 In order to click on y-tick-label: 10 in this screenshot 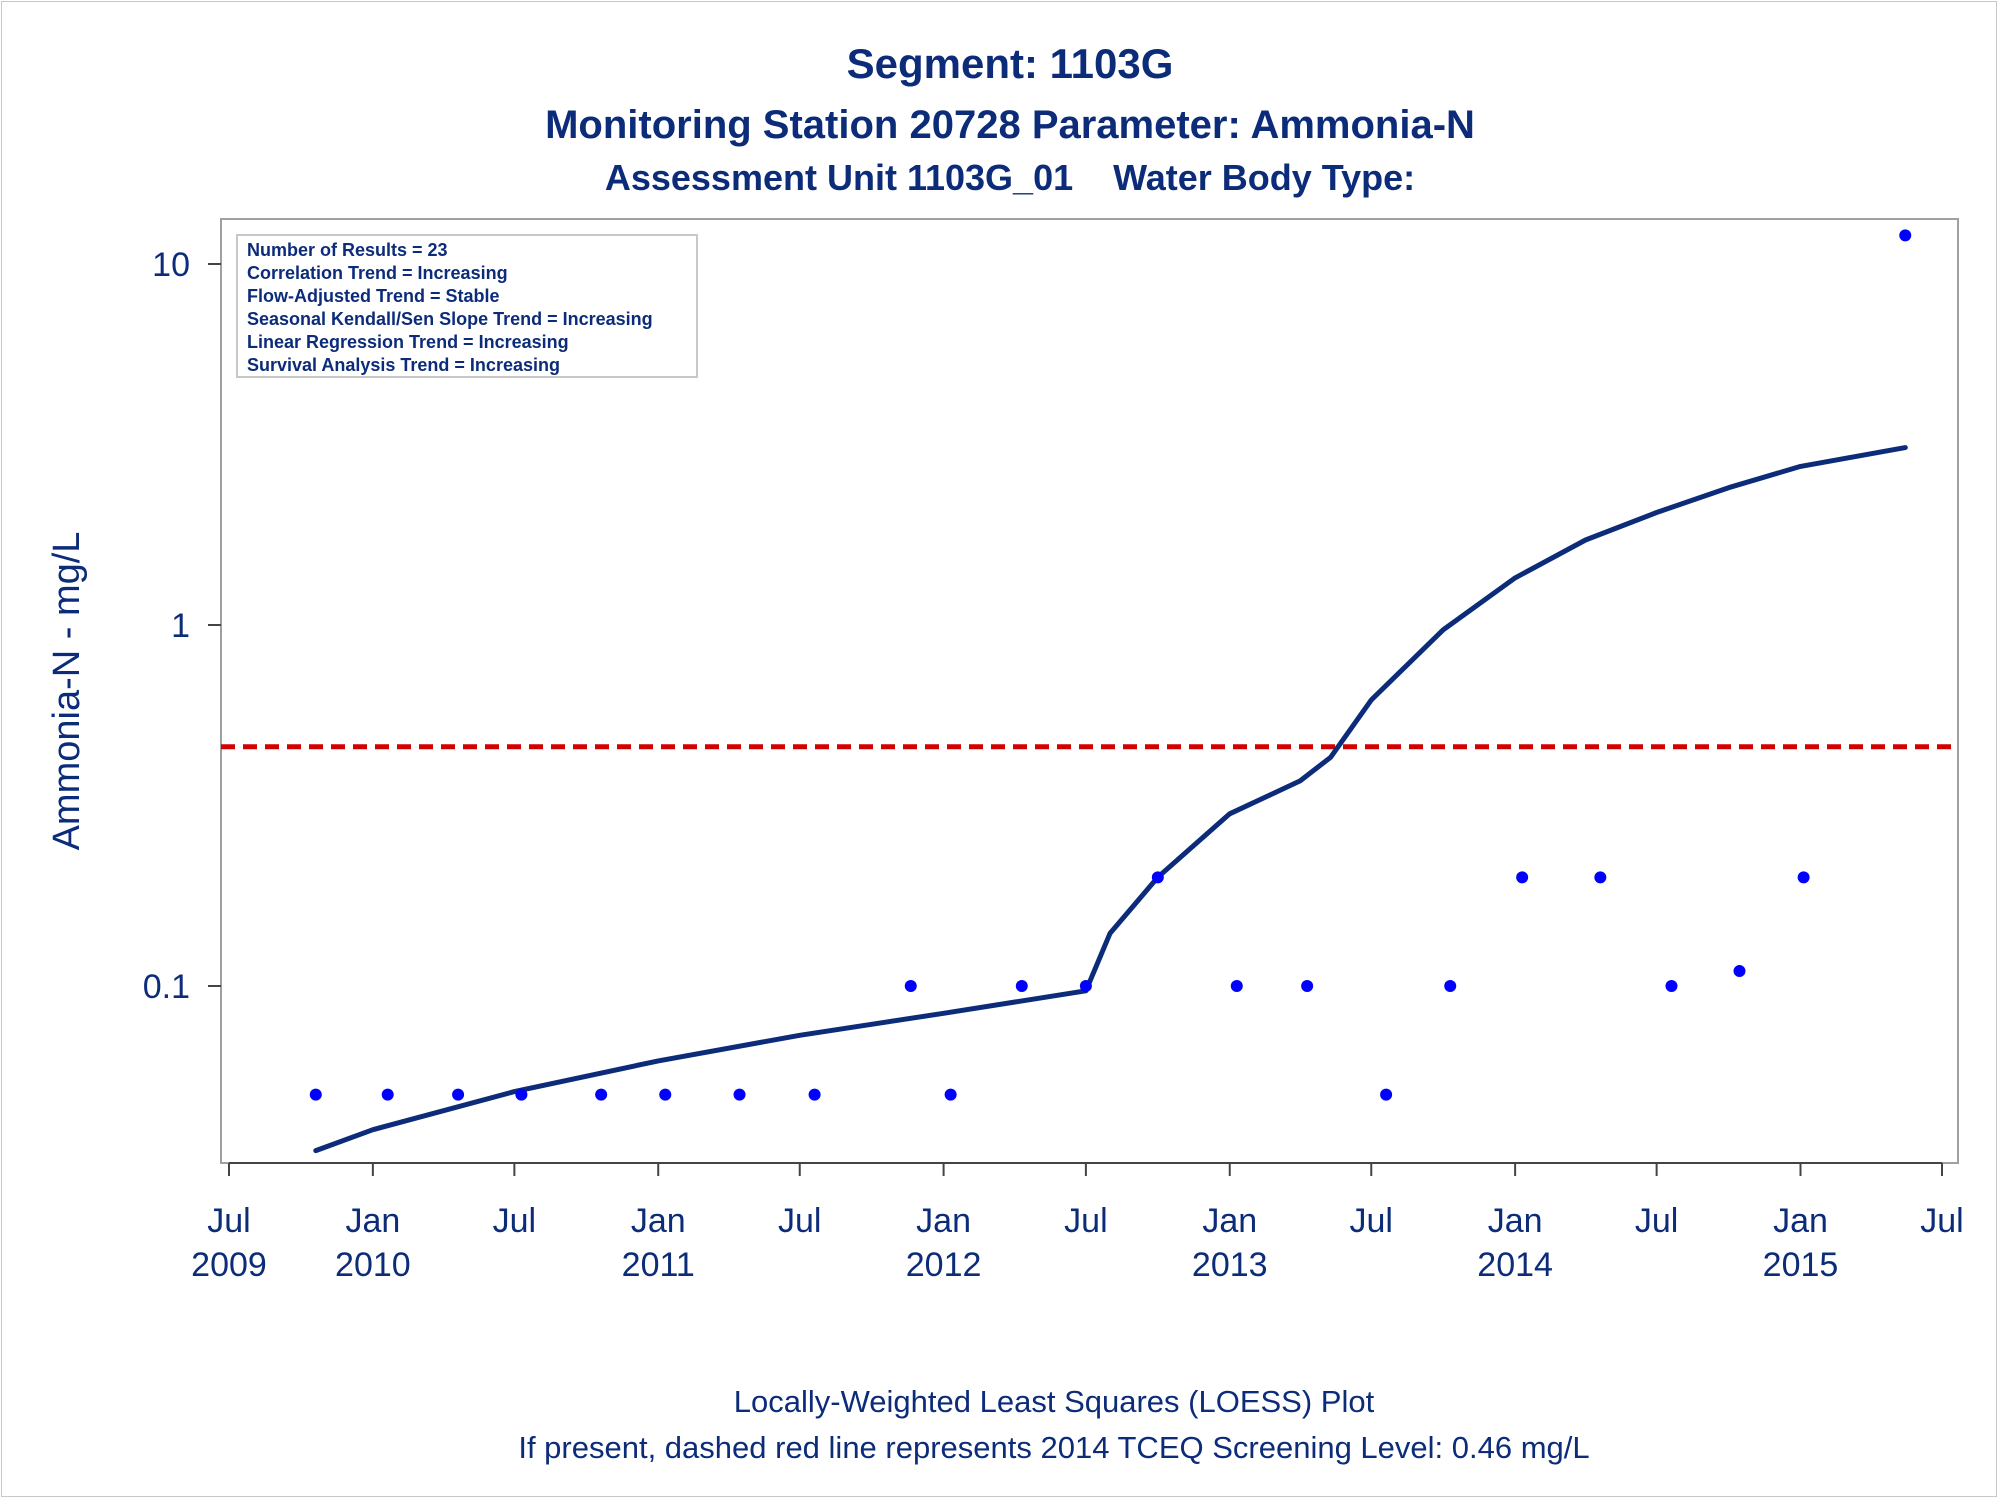, I will do `click(171, 265)`.